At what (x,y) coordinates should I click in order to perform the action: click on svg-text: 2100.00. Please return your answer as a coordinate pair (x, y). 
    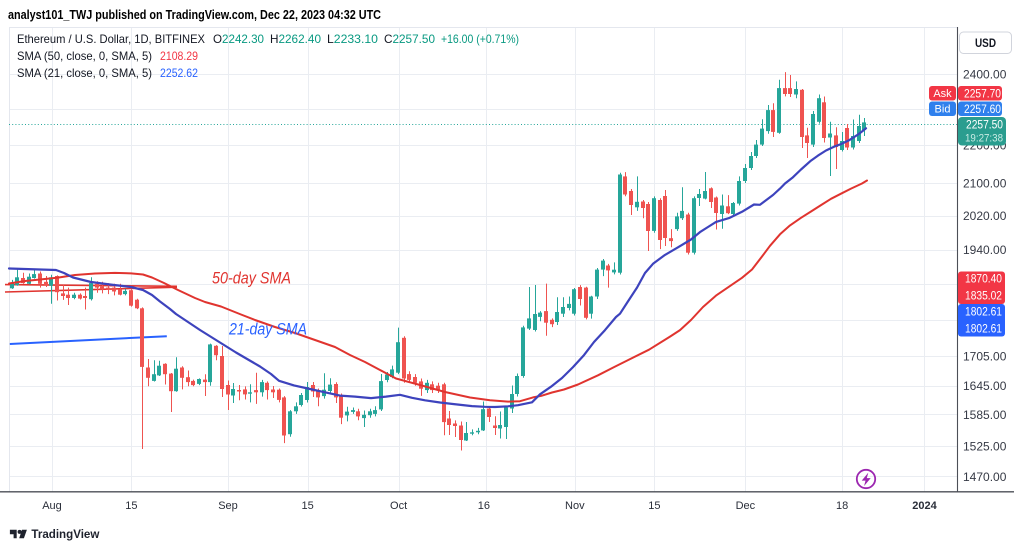
    Looking at the image, I should click on (985, 184).